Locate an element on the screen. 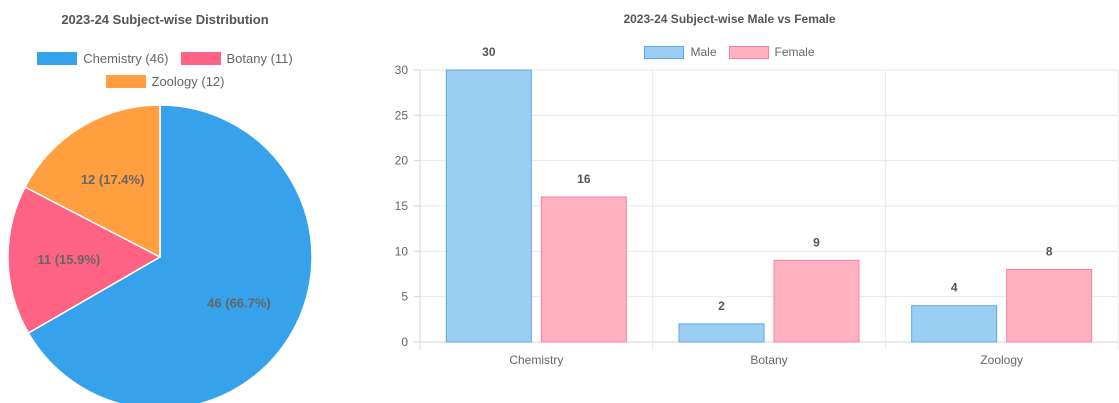  bar-ytick-label: 30 is located at coordinates (402, 70).